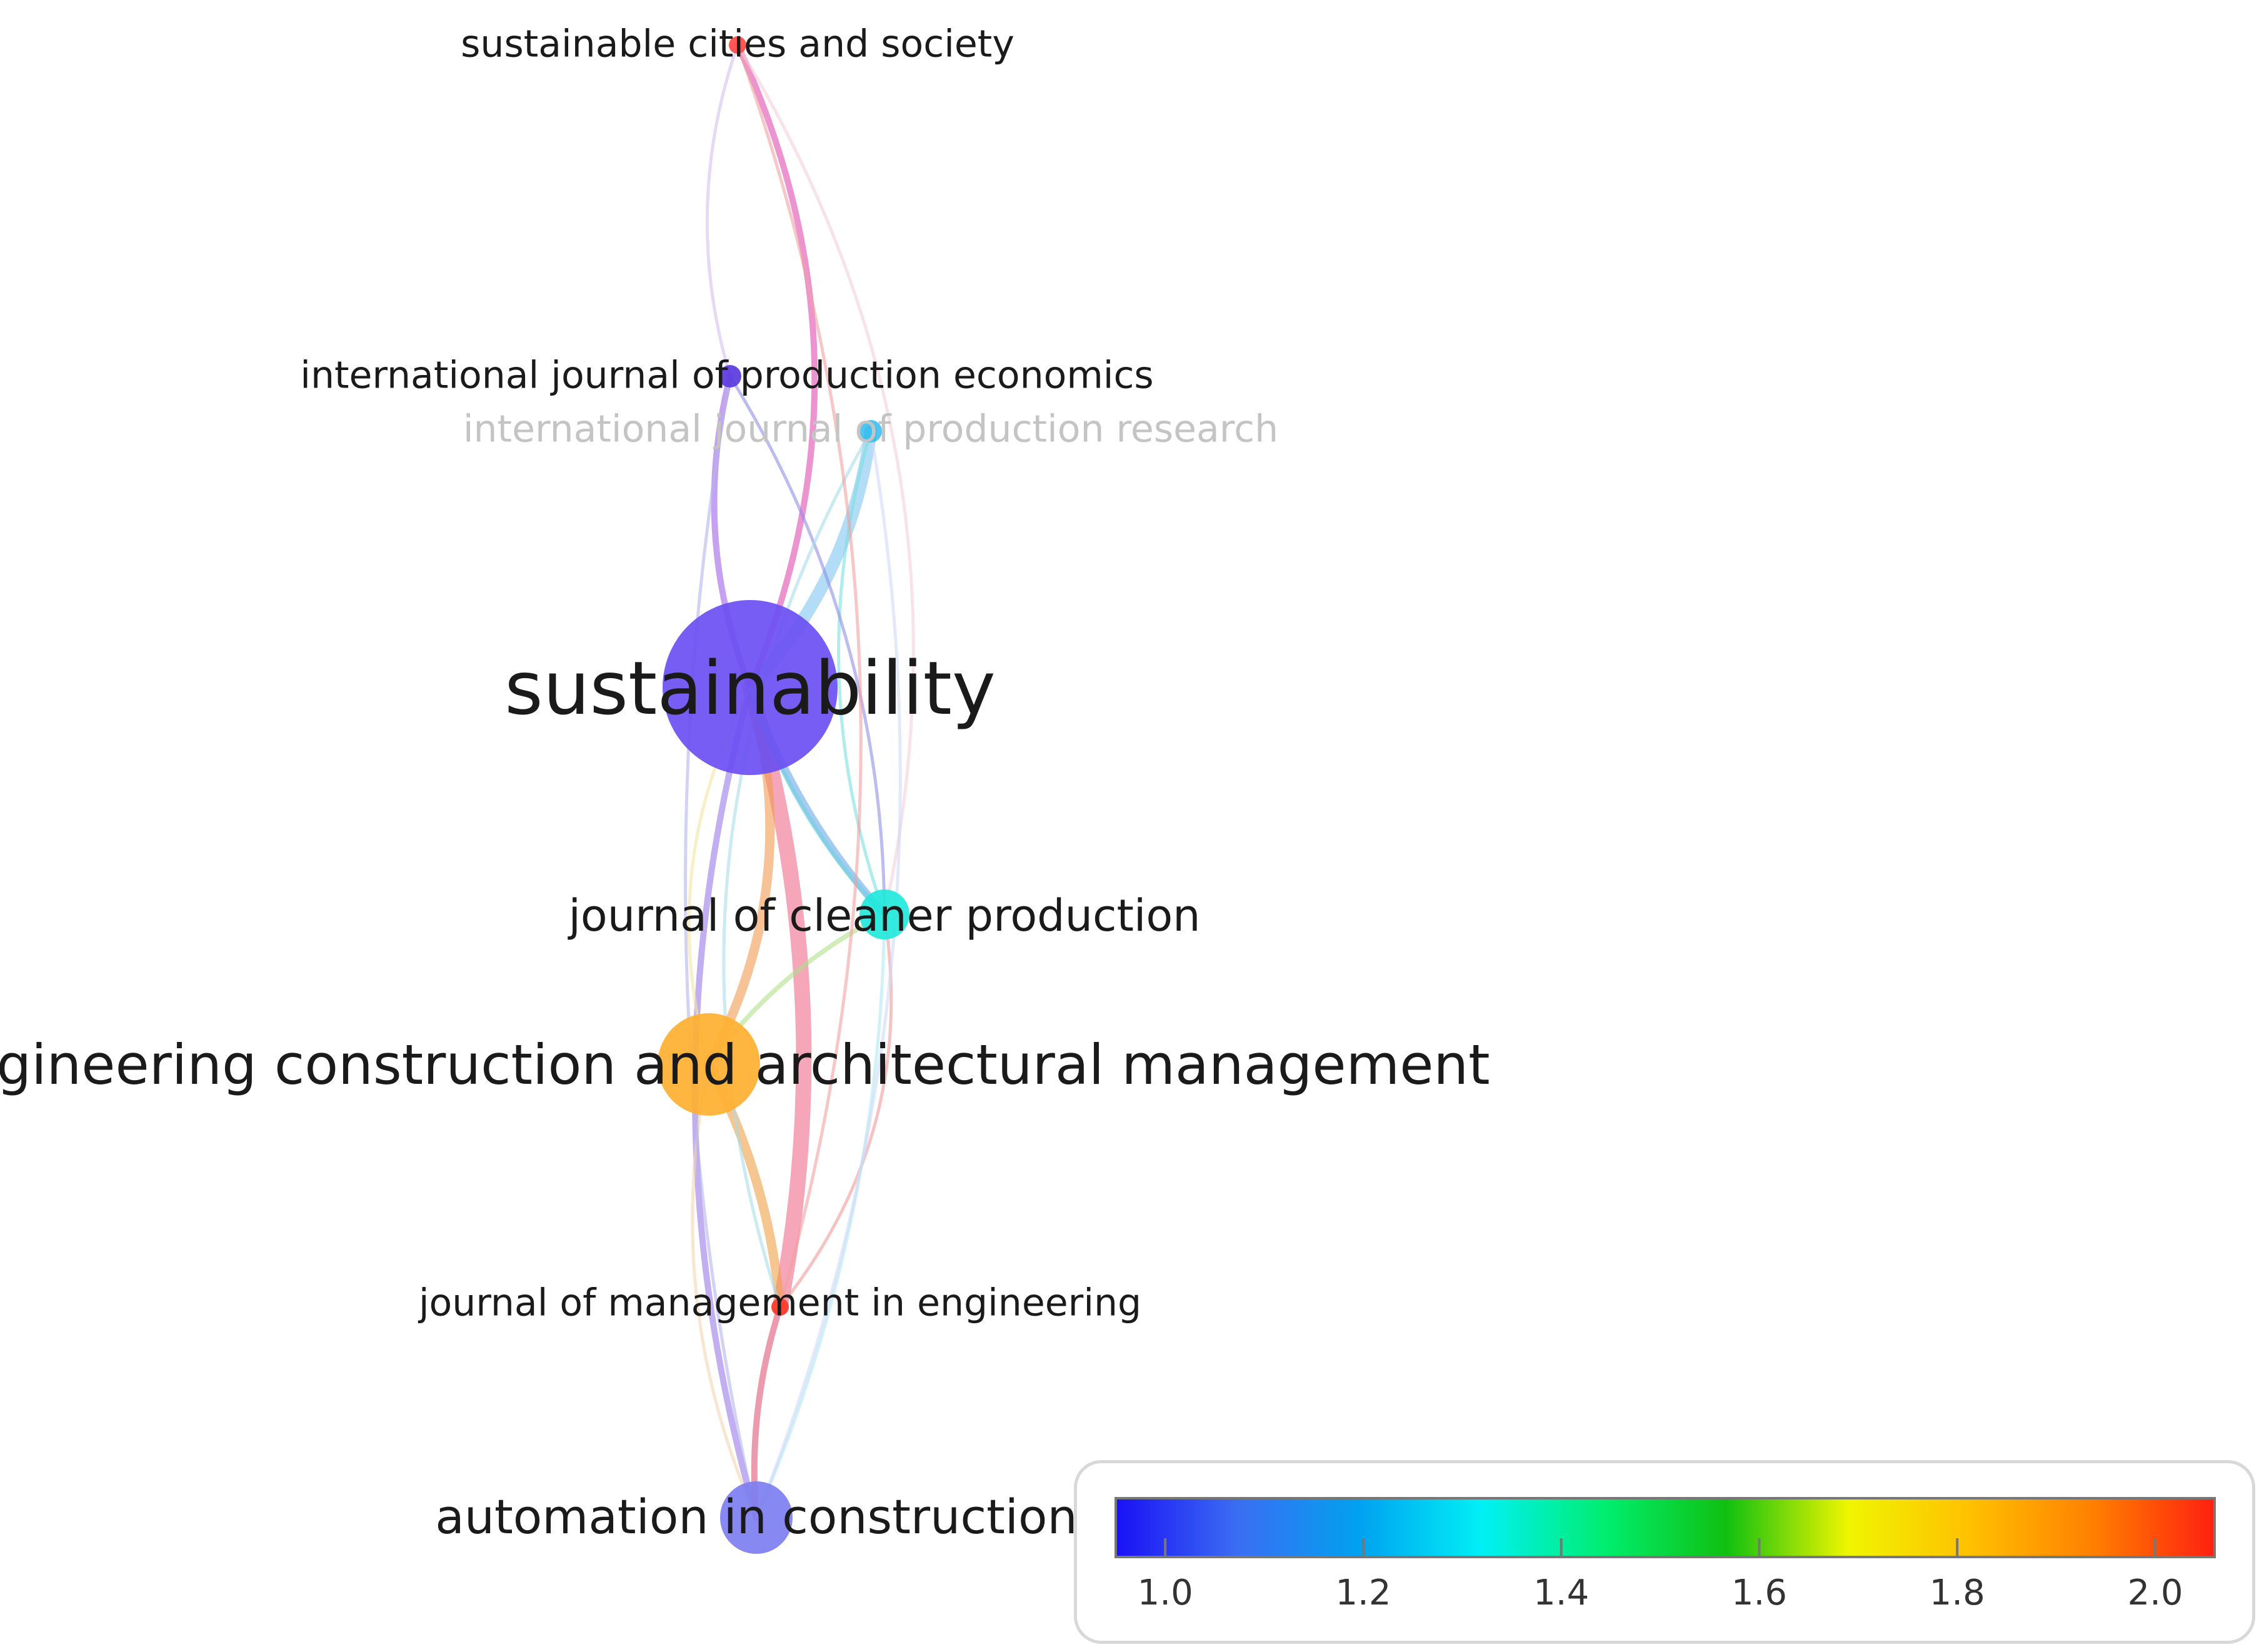 The height and width of the screenshot is (1652, 2264). What do you see at coordinates (730, 376) in the screenshot?
I see `node-ijpe` at bounding box center [730, 376].